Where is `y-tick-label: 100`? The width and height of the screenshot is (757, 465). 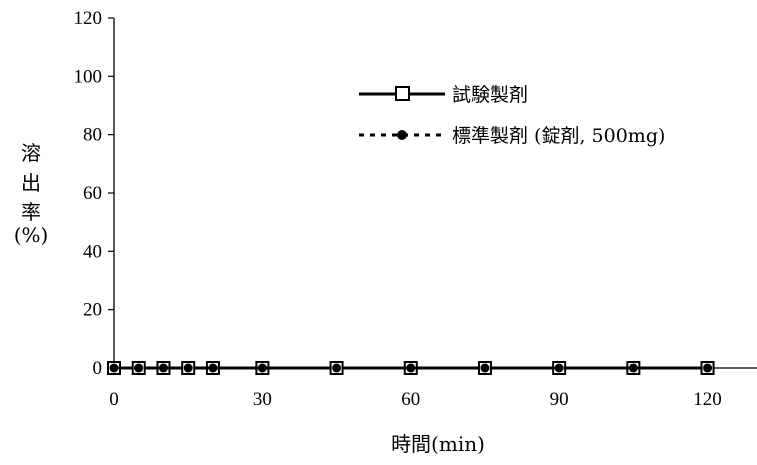
y-tick-label: 100 is located at coordinates (88, 76).